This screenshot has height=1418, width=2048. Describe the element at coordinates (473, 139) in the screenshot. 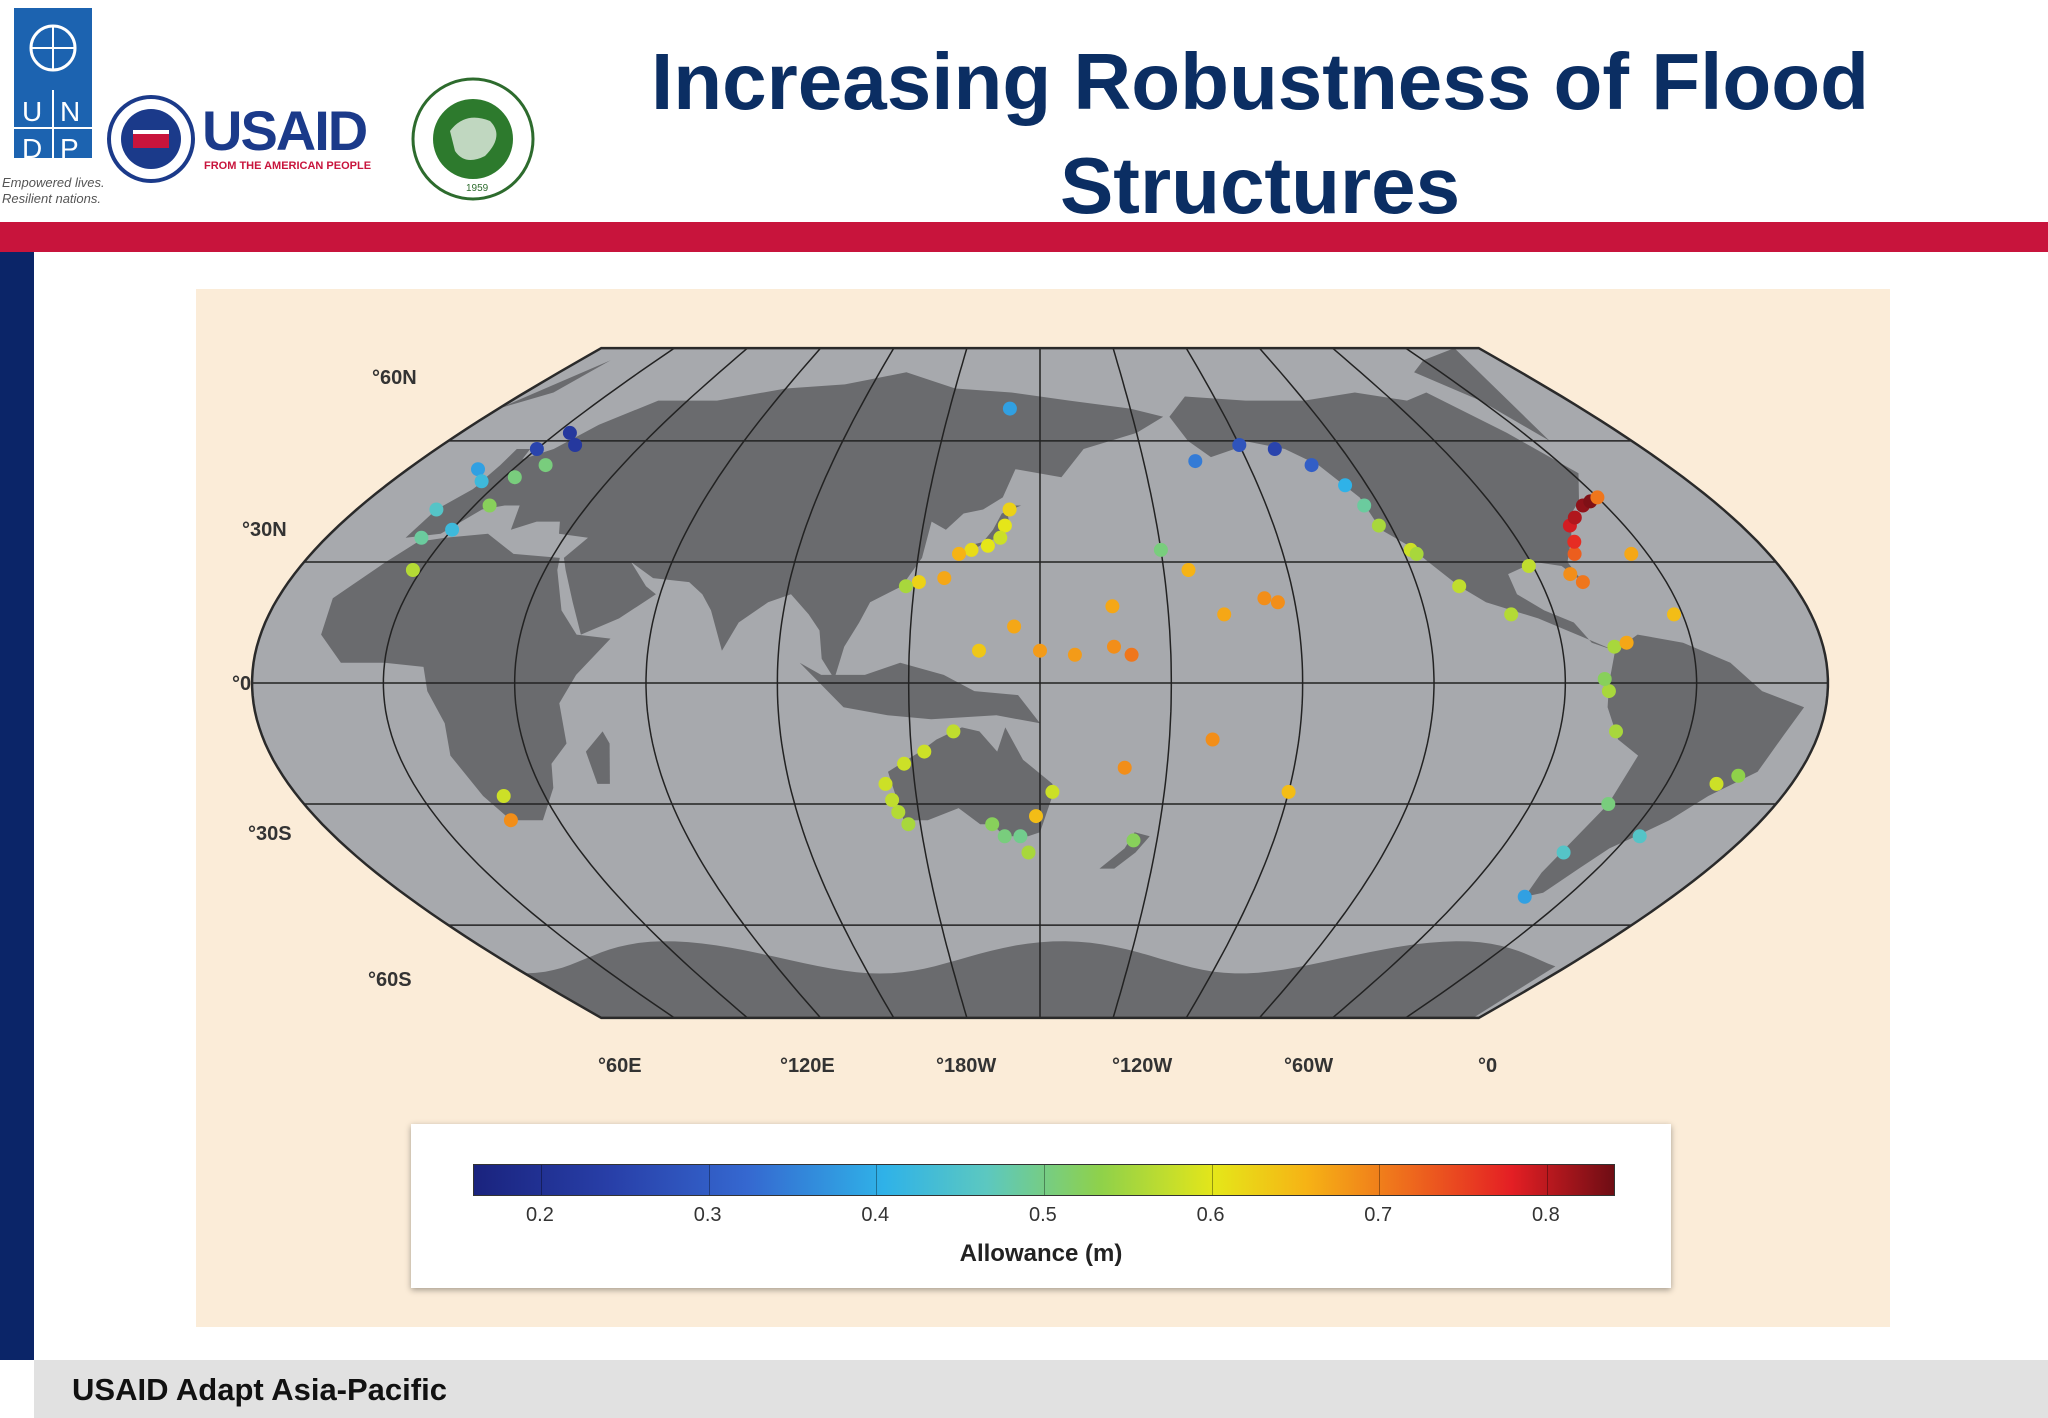

I see `ait-seal-icon: 1959` at that location.